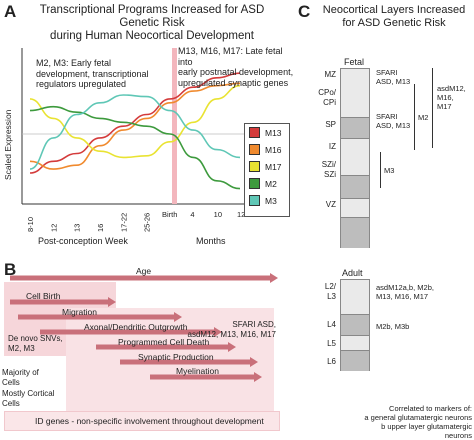 This screenshot has height=440, width=474. I want to click on bar-label-cell-birth: Cell Birth, so click(43, 296).